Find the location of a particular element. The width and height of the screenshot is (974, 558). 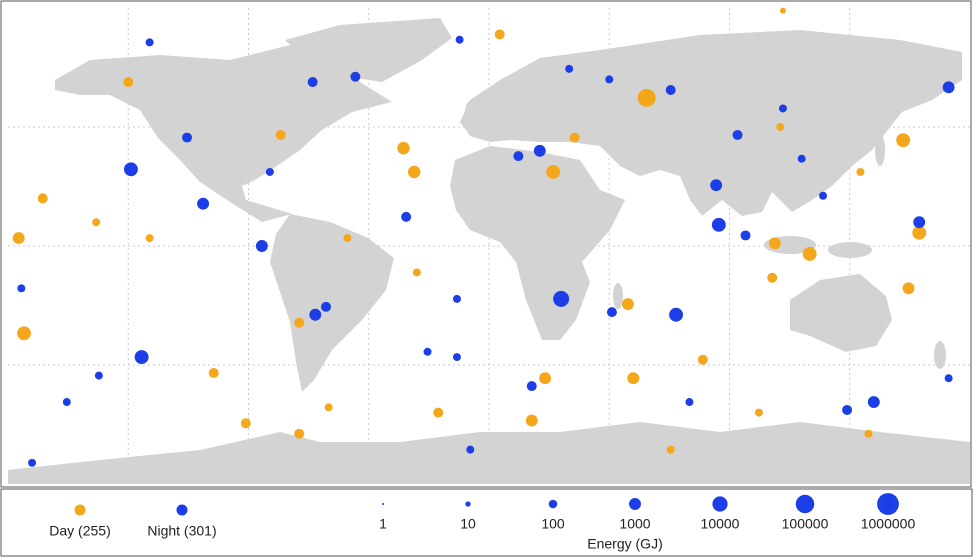

size-label: 100 is located at coordinates (553, 524).